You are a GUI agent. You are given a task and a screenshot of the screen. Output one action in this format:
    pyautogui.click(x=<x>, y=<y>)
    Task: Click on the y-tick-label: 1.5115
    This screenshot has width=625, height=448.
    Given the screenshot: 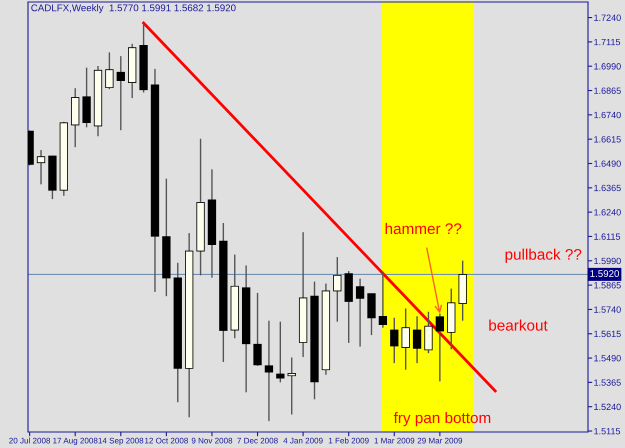 What is the action you would take?
    pyautogui.click(x=607, y=431)
    